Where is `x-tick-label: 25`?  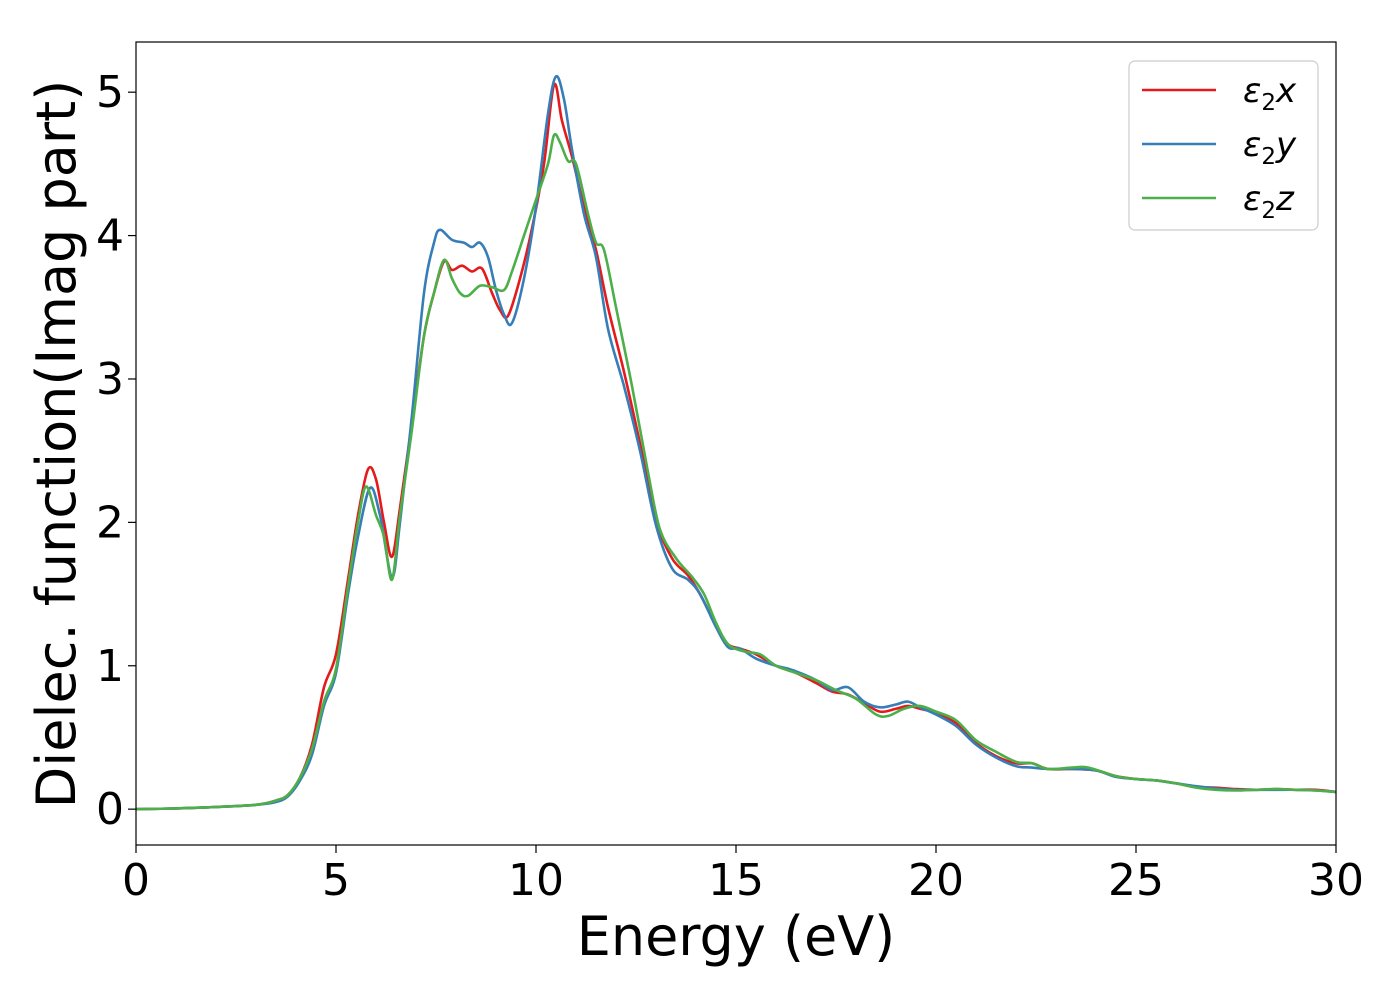 x-tick-label: 25 is located at coordinates (1136, 880).